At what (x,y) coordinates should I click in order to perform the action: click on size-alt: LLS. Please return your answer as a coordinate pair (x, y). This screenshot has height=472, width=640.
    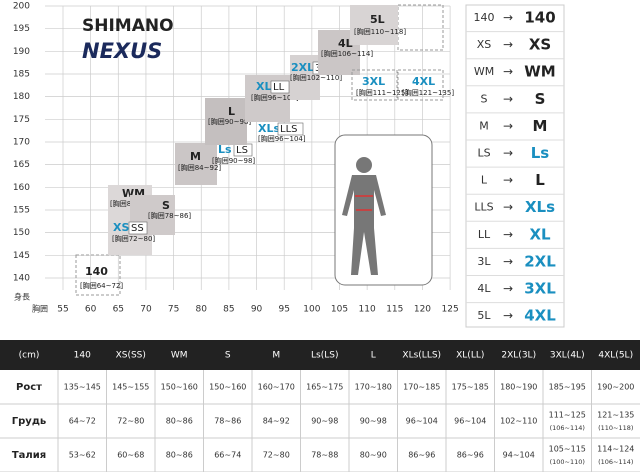
    Looking at the image, I should click on (289, 129).